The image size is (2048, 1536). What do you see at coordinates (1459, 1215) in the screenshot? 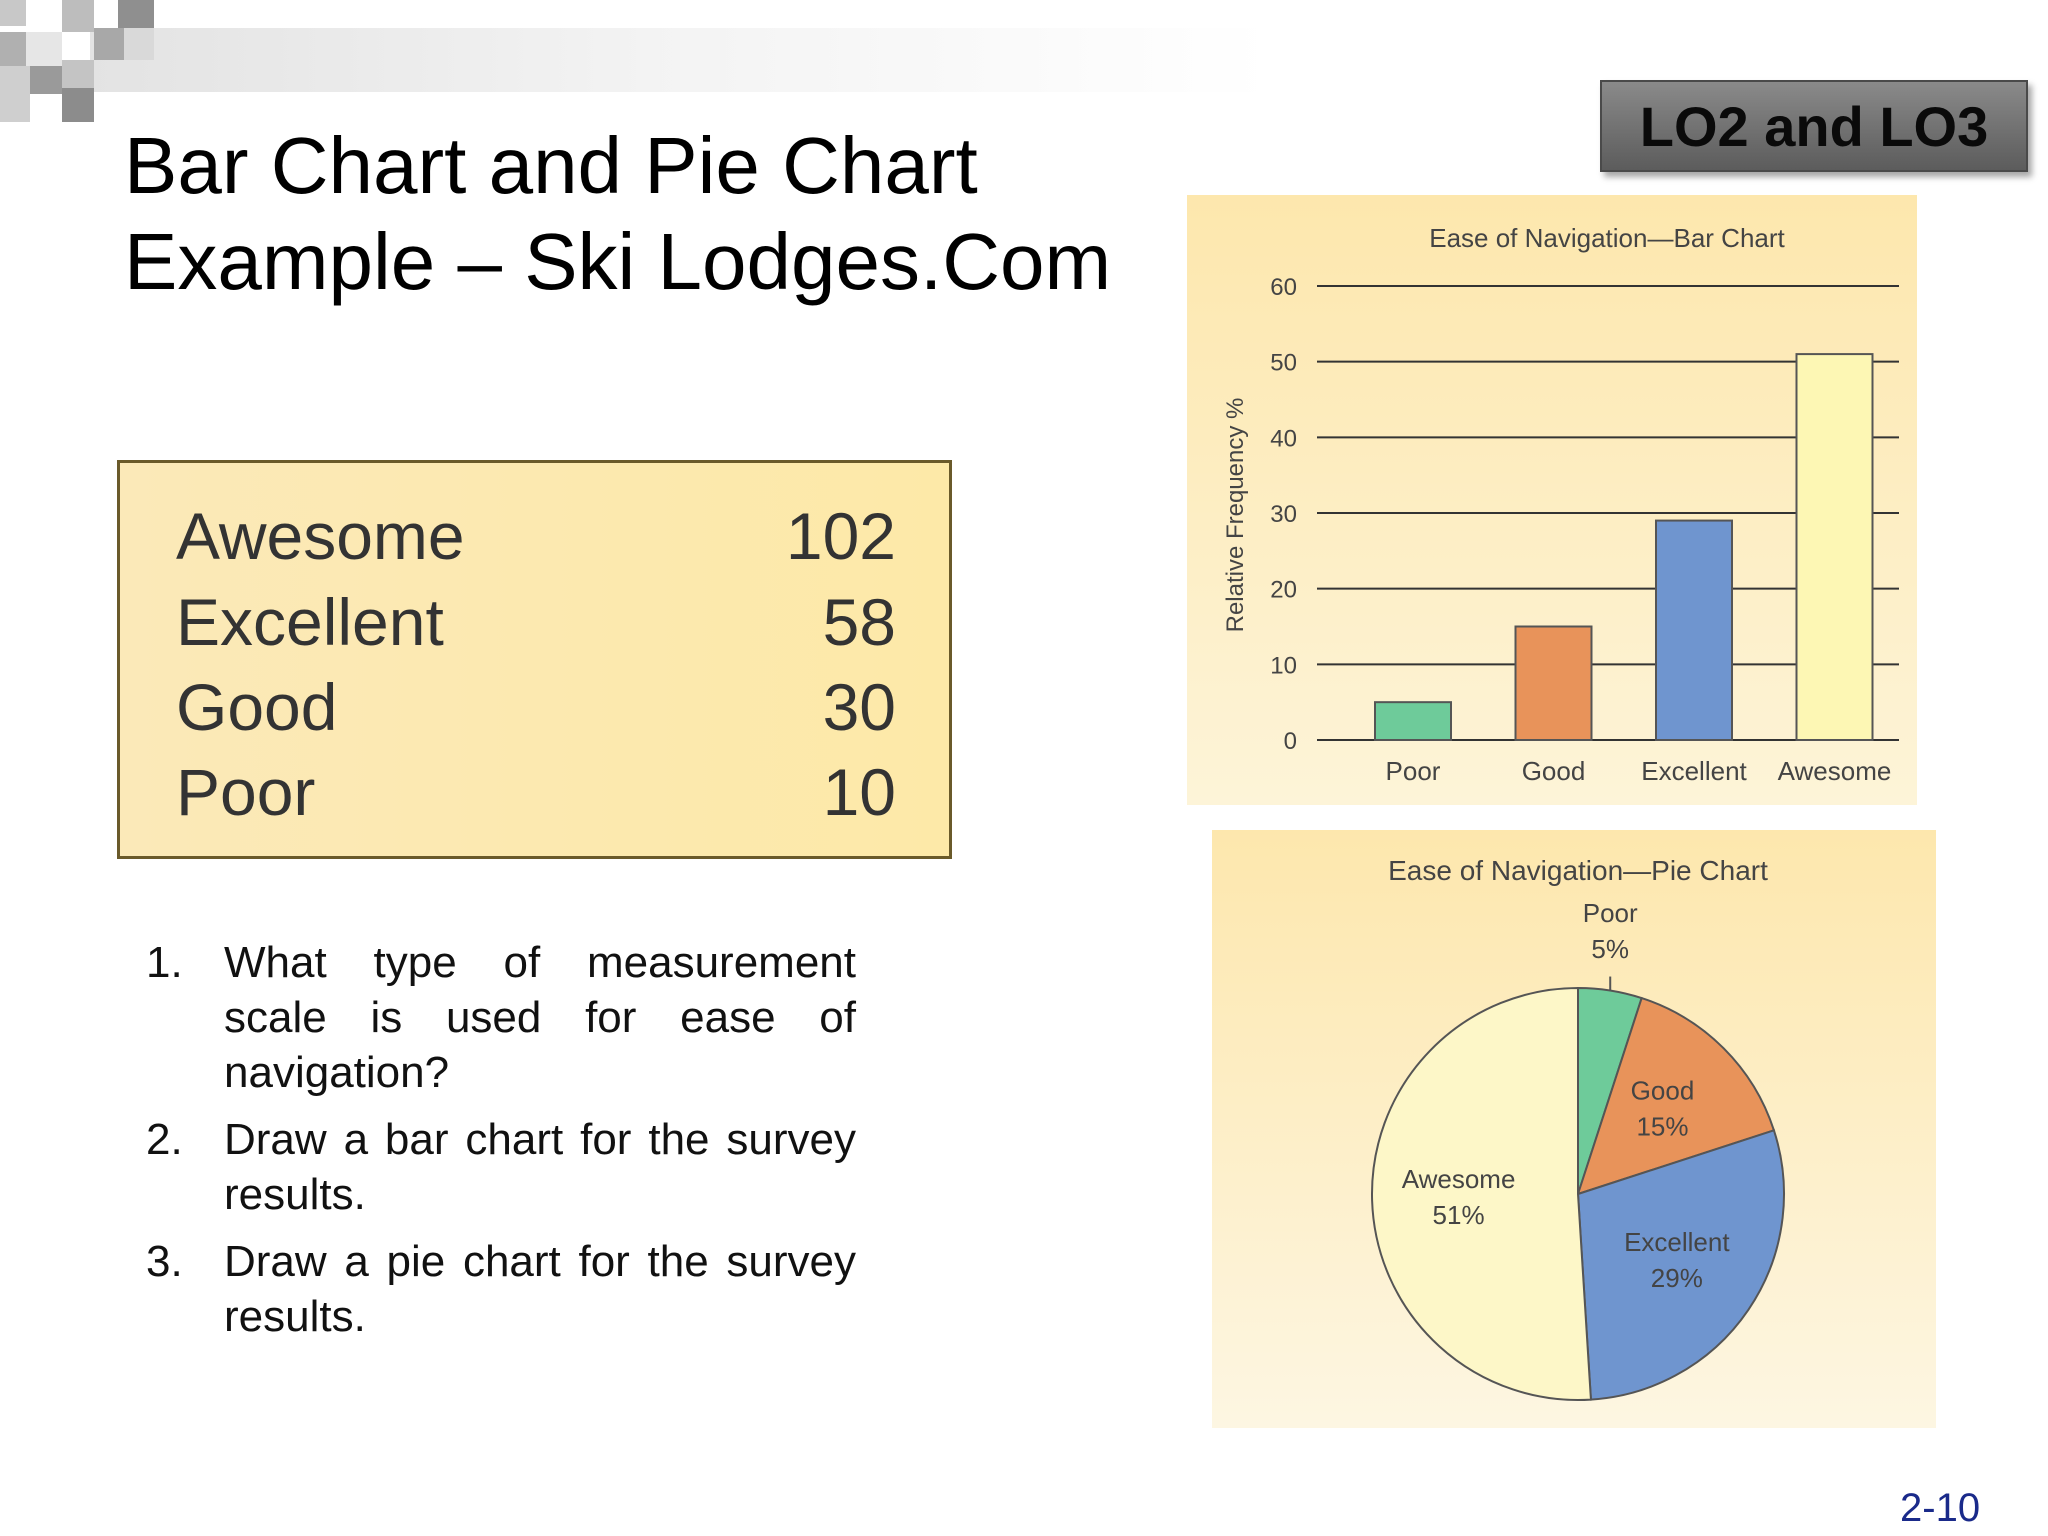
I see `pie-label-percent: 51%` at bounding box center [1459, 1215].